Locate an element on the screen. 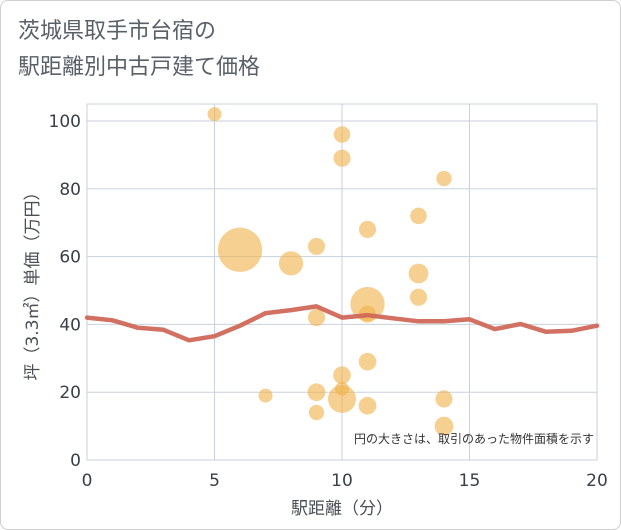  y-tick-label: 20 is located at coordinates (70, 393).